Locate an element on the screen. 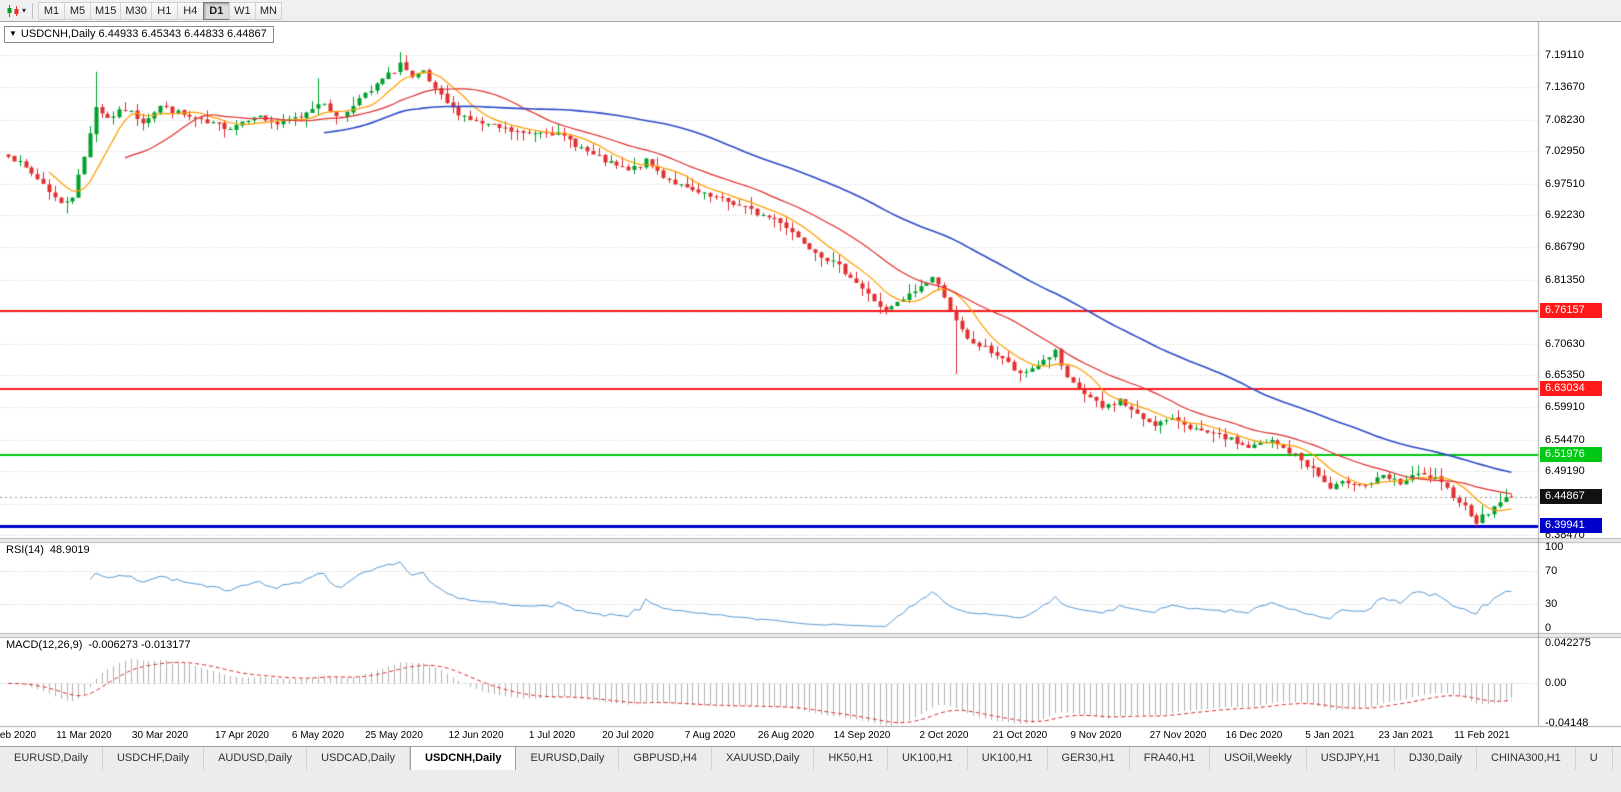  chart-tab-1-usdchf-daily: USDCHF,Daily is located at coordinates (154, 758).